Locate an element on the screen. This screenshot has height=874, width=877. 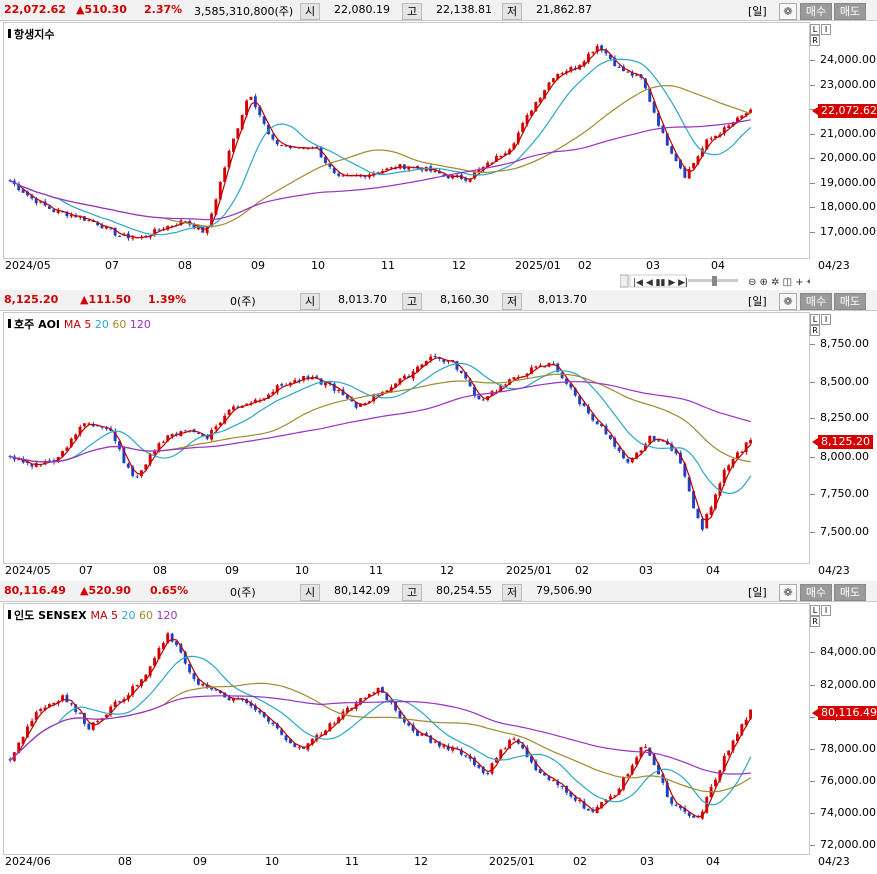
high-label: 고 is located at coordinates (412, 11).